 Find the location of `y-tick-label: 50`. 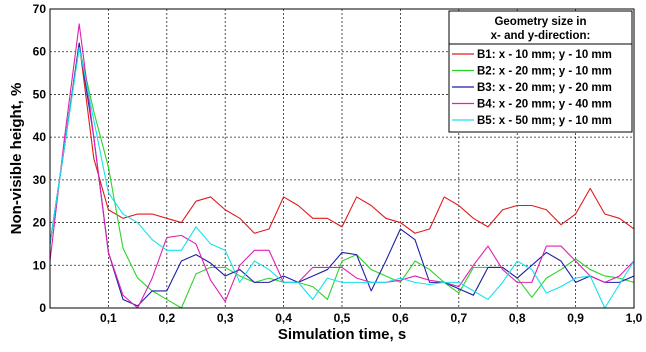

y-tick-label: 50 is located at coordinates (40, 94).